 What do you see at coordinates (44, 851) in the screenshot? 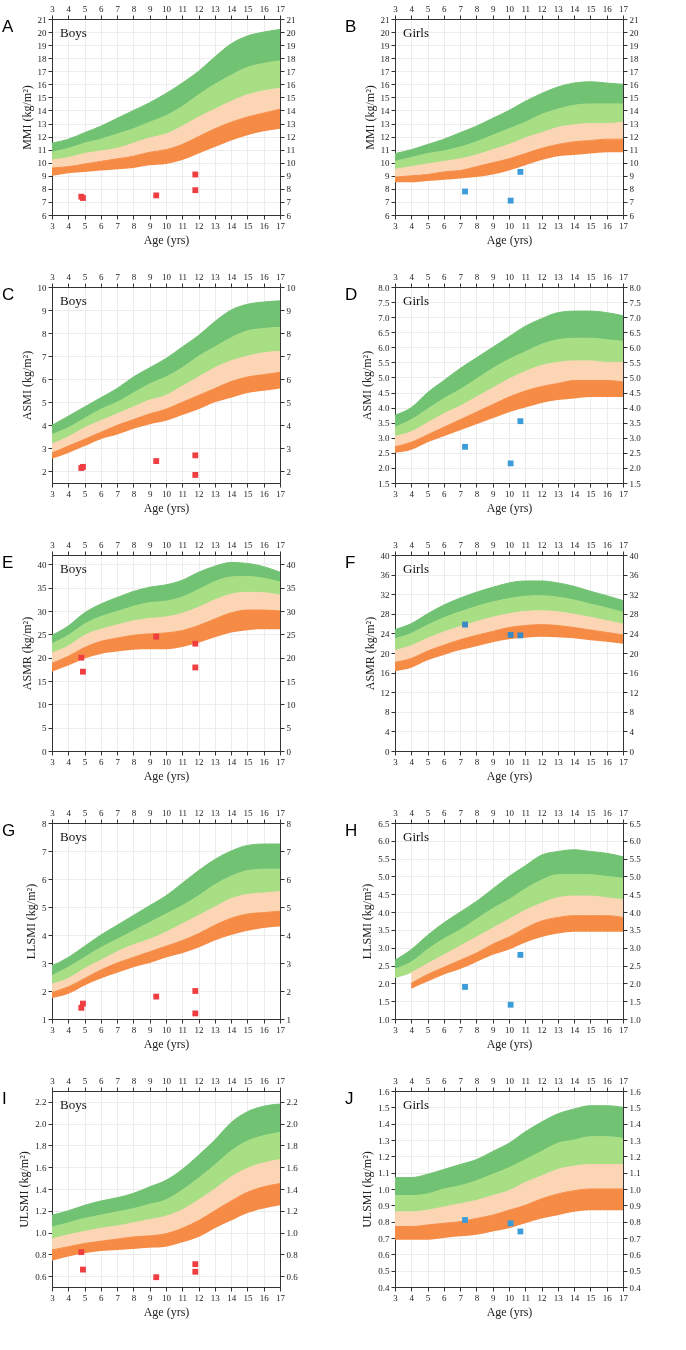
I see `y-tick-label: 7` at bounding box center [44, 851].